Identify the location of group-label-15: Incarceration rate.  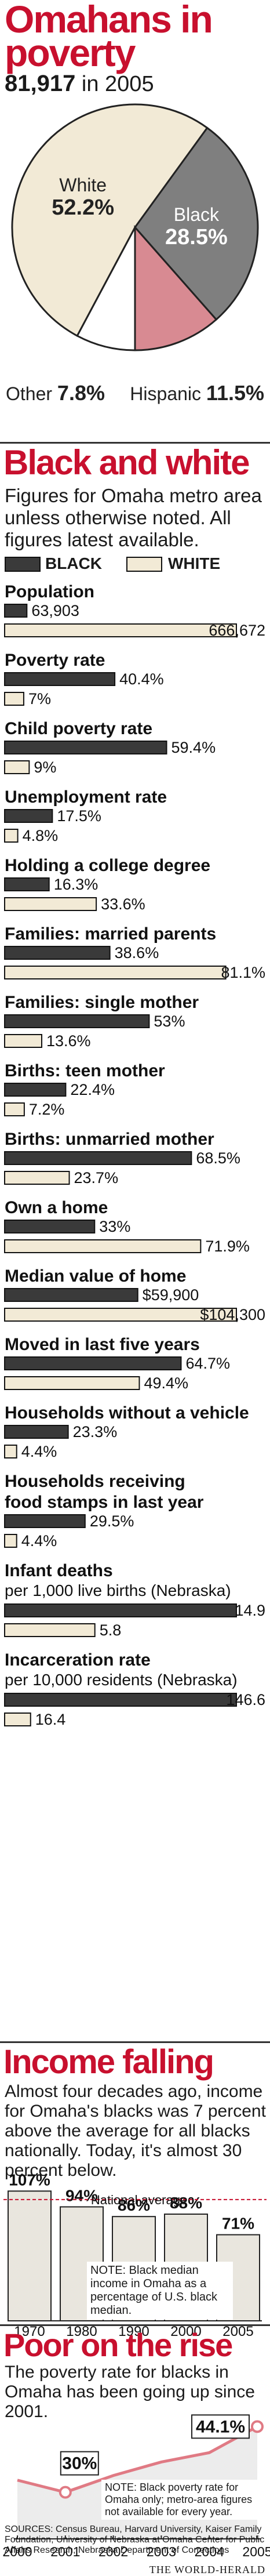
(78, 1660).